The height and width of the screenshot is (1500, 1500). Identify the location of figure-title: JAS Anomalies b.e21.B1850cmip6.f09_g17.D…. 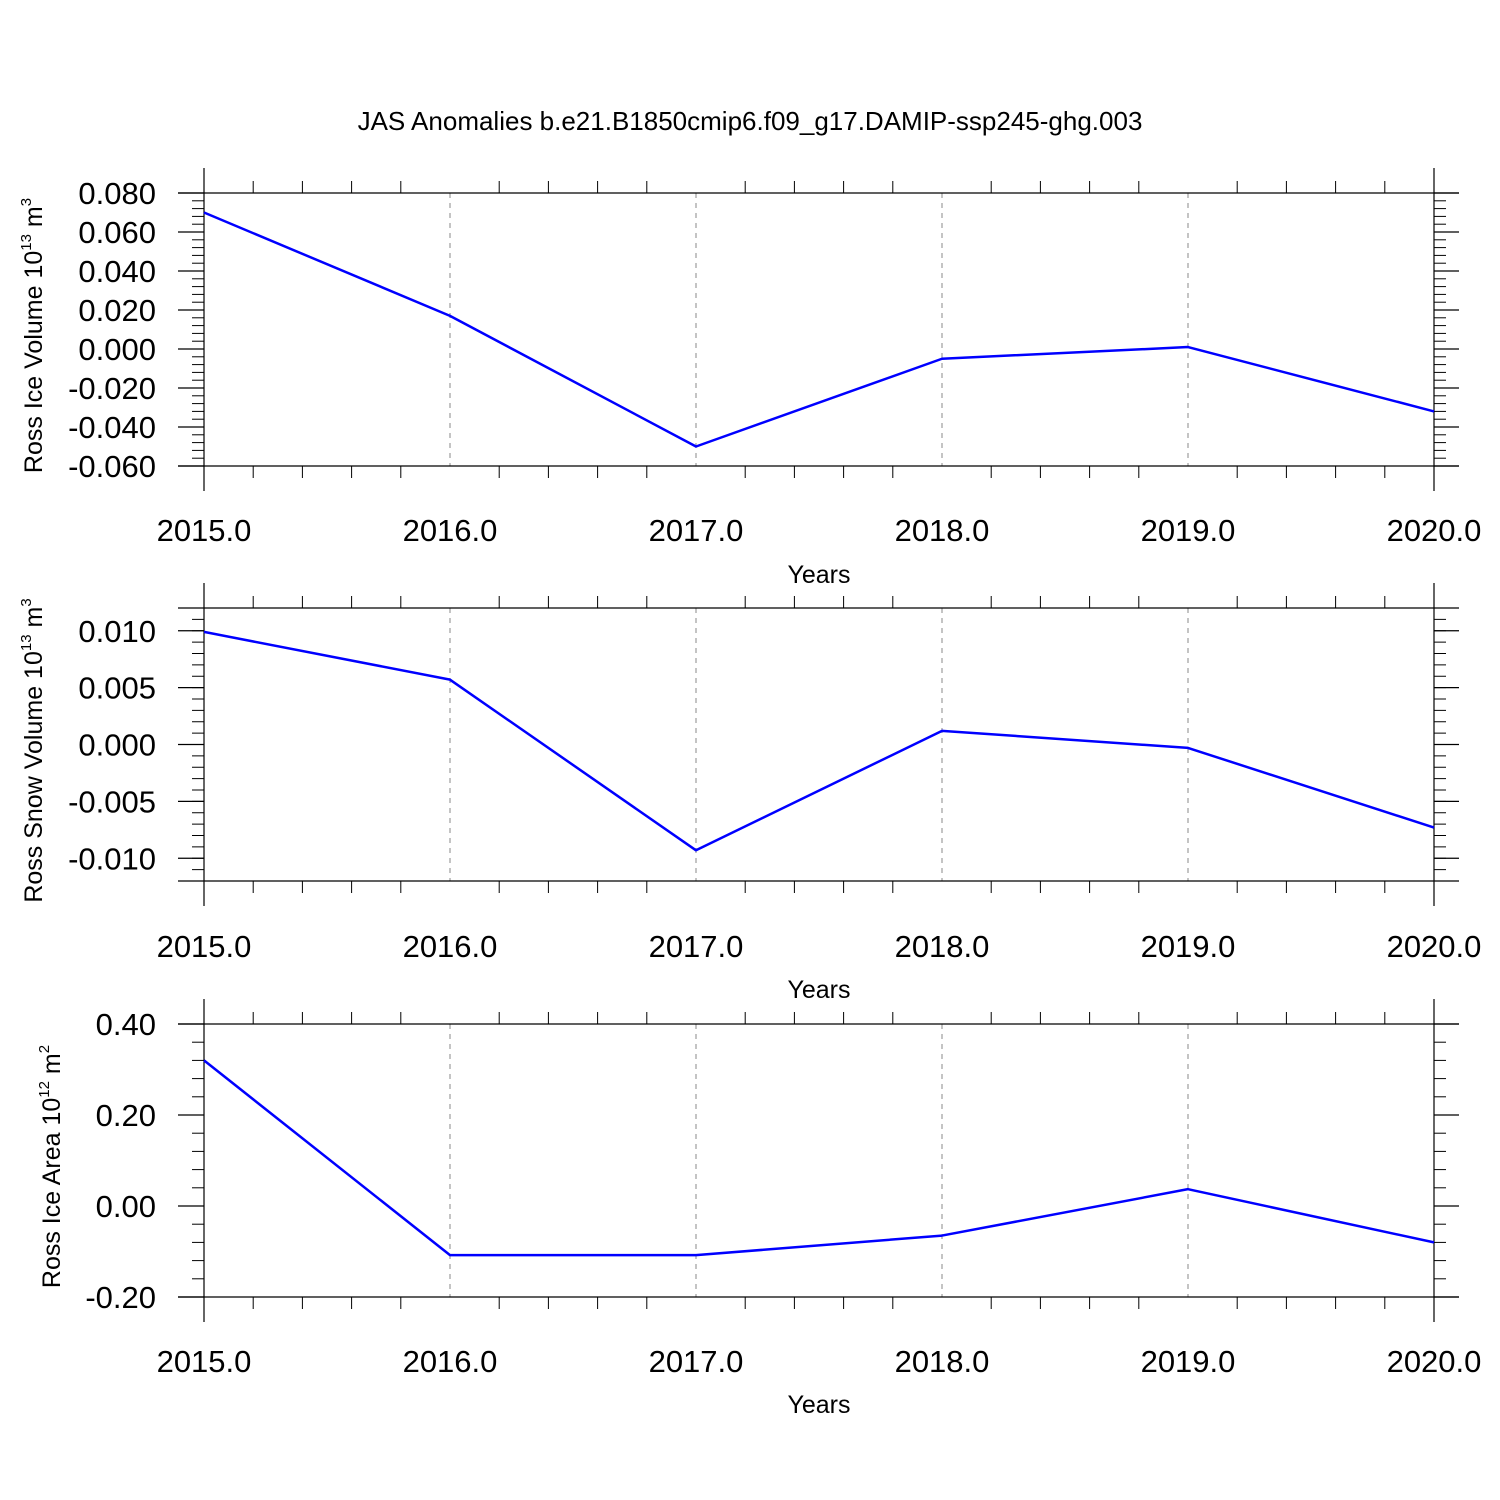
(750, 121).